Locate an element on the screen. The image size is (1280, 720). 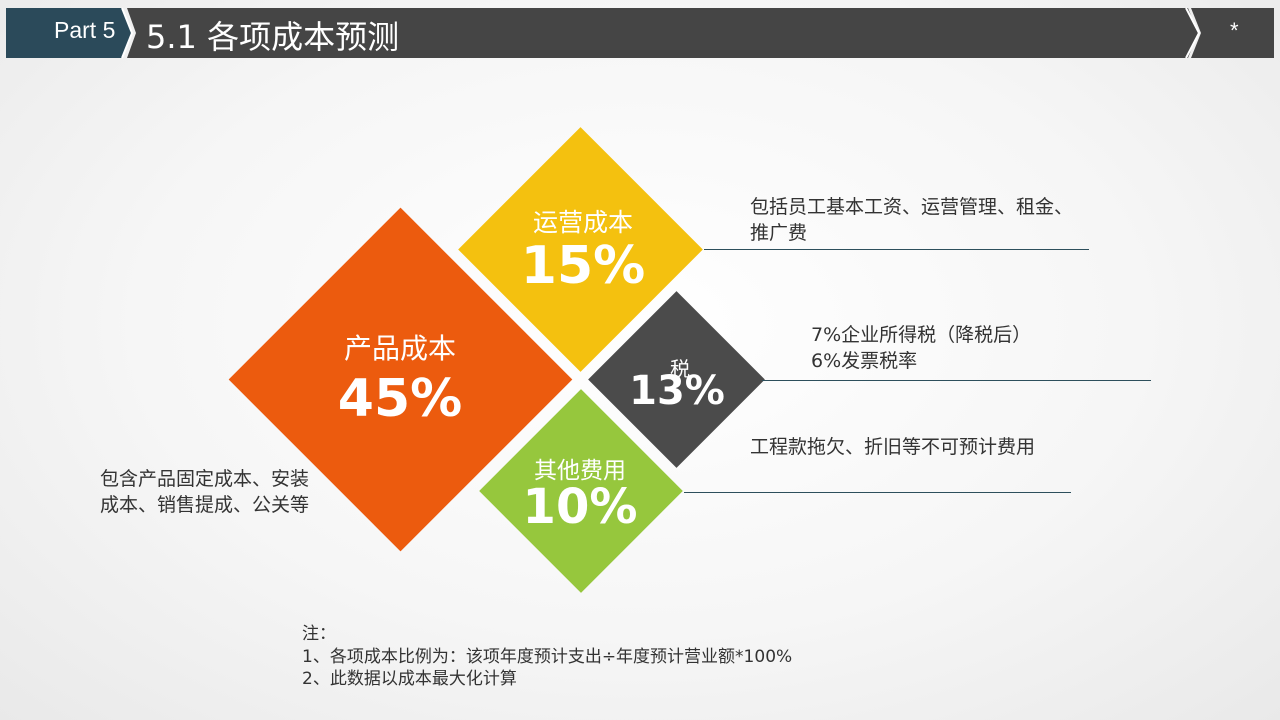
other-divider is located at coordinates (877, 492).